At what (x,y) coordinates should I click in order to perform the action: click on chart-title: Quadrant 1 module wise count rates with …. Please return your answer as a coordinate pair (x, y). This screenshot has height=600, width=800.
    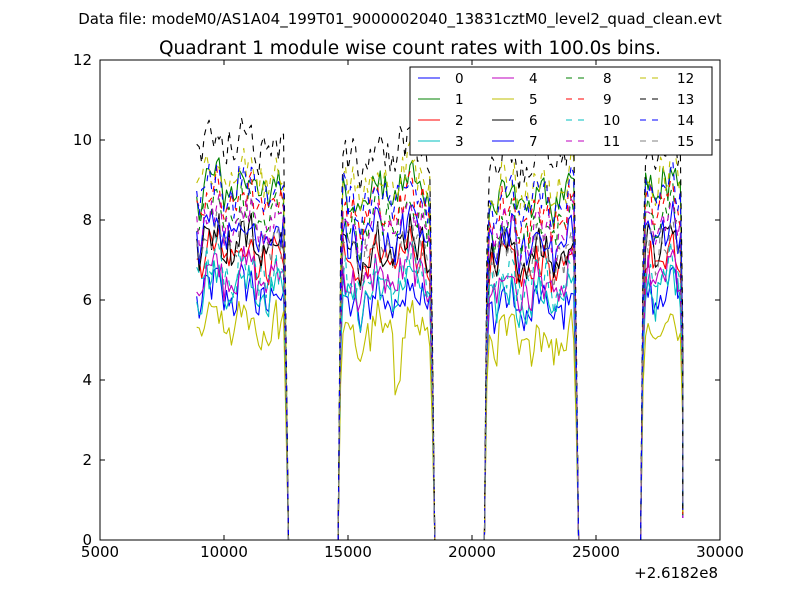
    Looking at the image, I should click on (410, 48).